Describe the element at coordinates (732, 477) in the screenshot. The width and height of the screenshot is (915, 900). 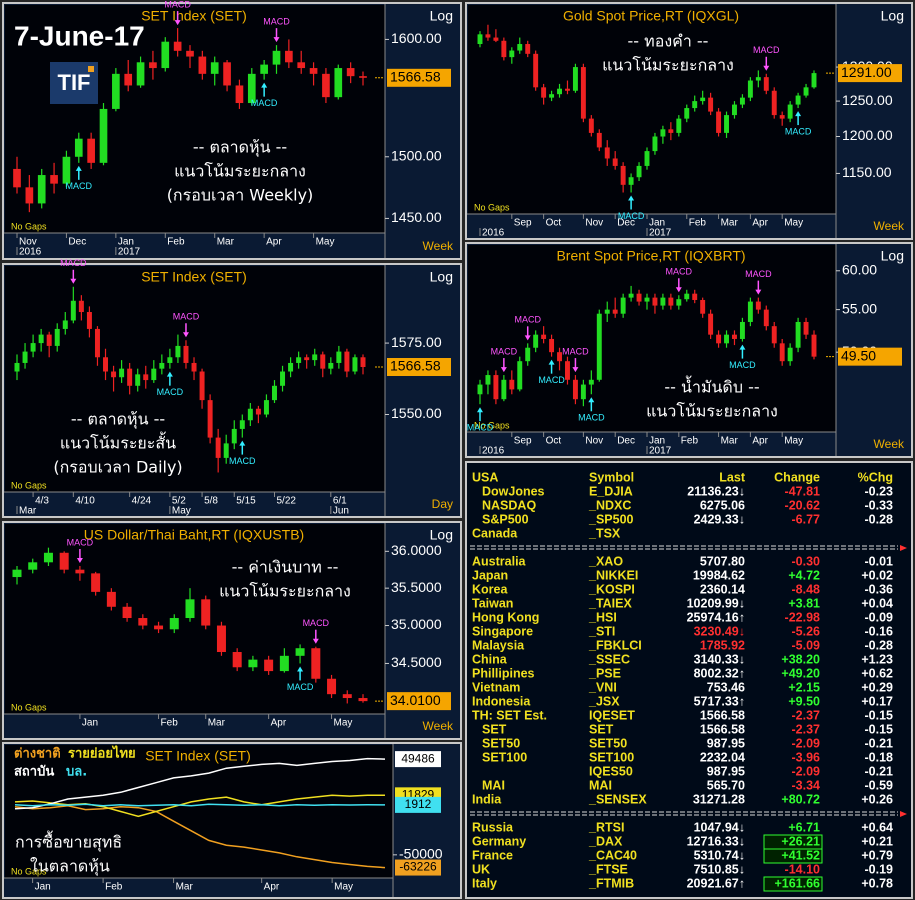
I see `table-header: Last` at that location.